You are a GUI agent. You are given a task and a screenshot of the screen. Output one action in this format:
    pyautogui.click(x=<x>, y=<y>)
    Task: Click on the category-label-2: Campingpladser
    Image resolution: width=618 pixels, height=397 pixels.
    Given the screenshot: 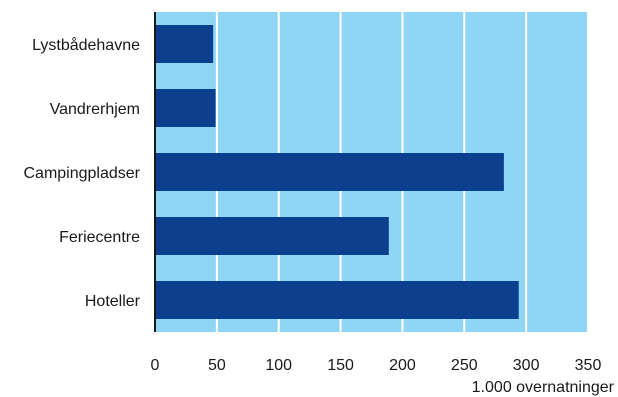 What is the action you would take?
    pyautogui.click(x=81, y=173)
    